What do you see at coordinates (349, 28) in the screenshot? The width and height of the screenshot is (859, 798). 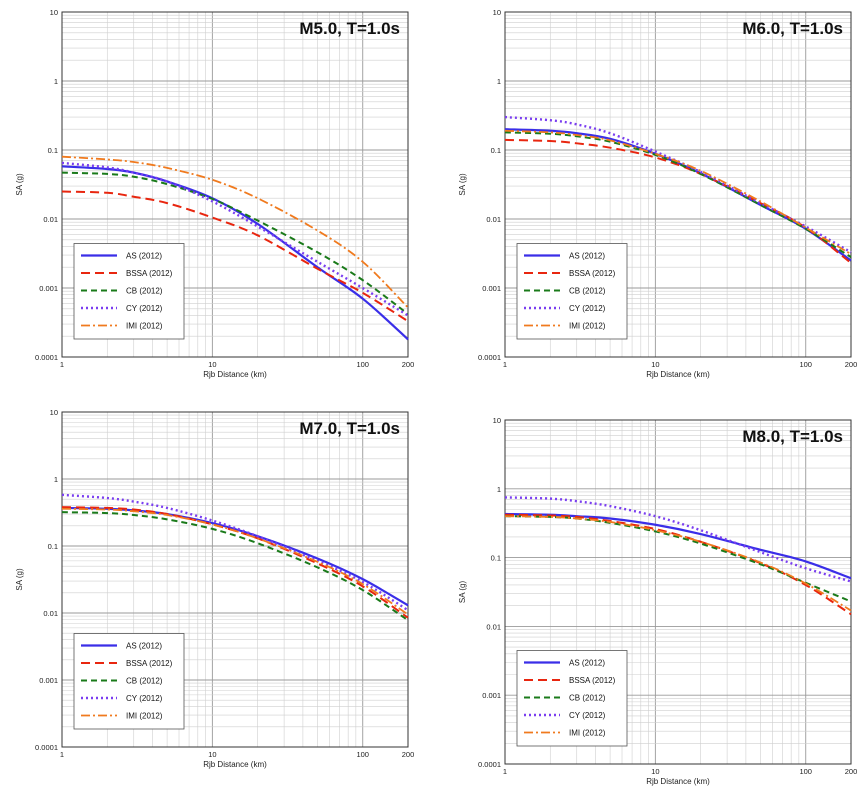 I see `chart-title: M5.0, T=1.0s` at bounding box center [349, 28].